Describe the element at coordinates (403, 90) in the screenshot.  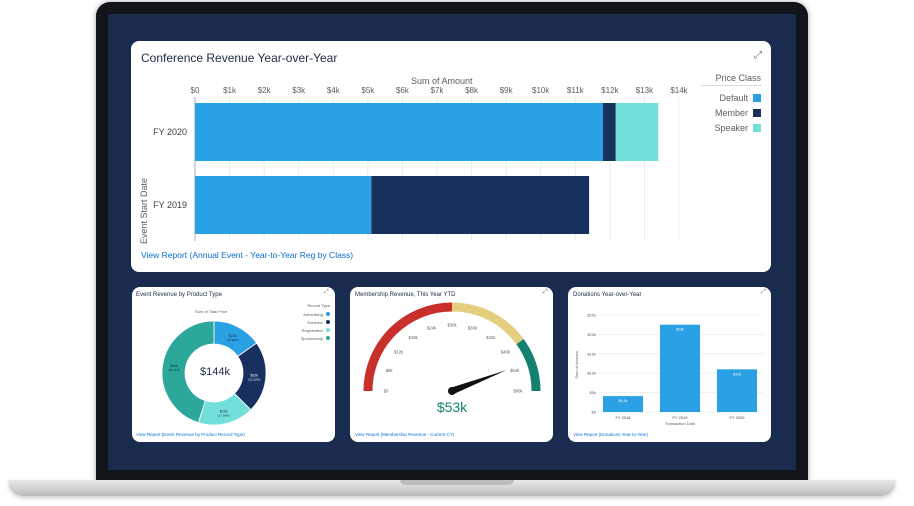
I see `x-tick-label: $6k` at that location.